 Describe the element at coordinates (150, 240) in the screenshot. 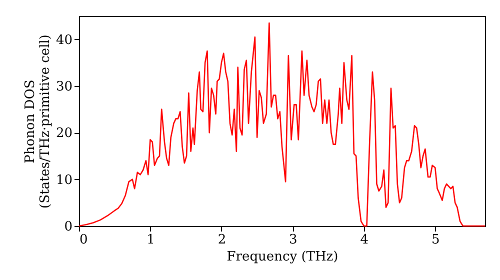

I see `x-tick-label: 1` at that location.